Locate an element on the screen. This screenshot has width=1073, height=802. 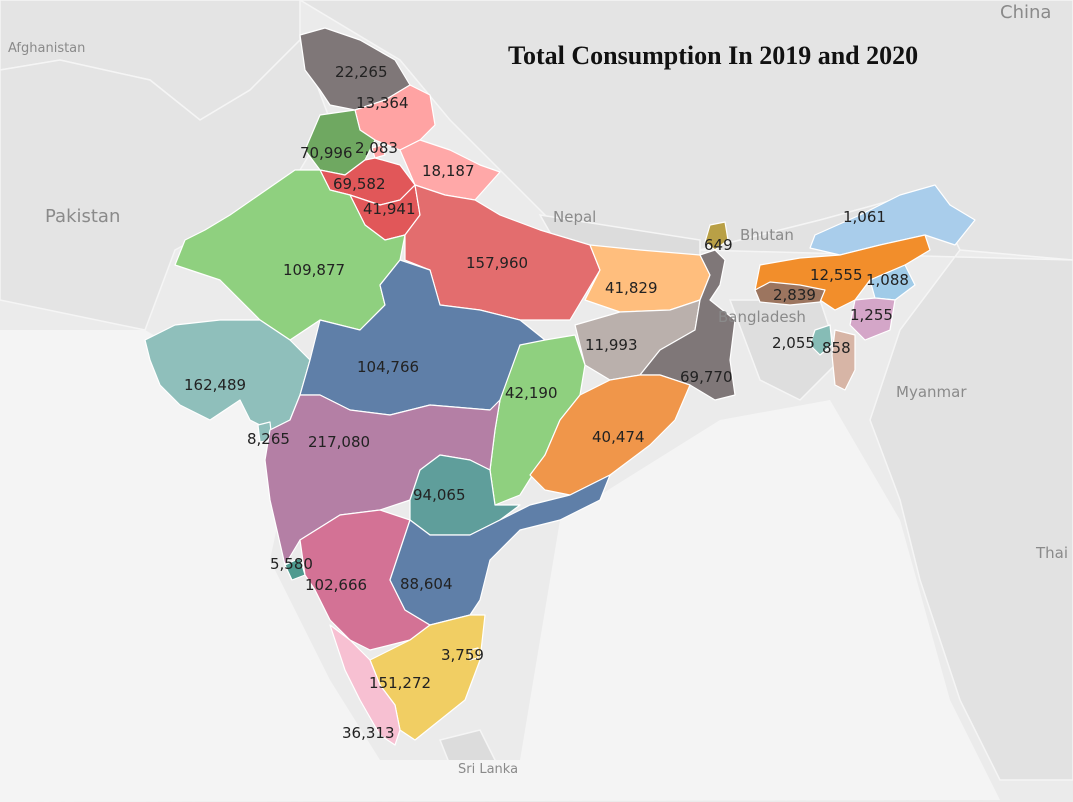
value-label-sikkim: 649 is located at coordinates (718, 245).